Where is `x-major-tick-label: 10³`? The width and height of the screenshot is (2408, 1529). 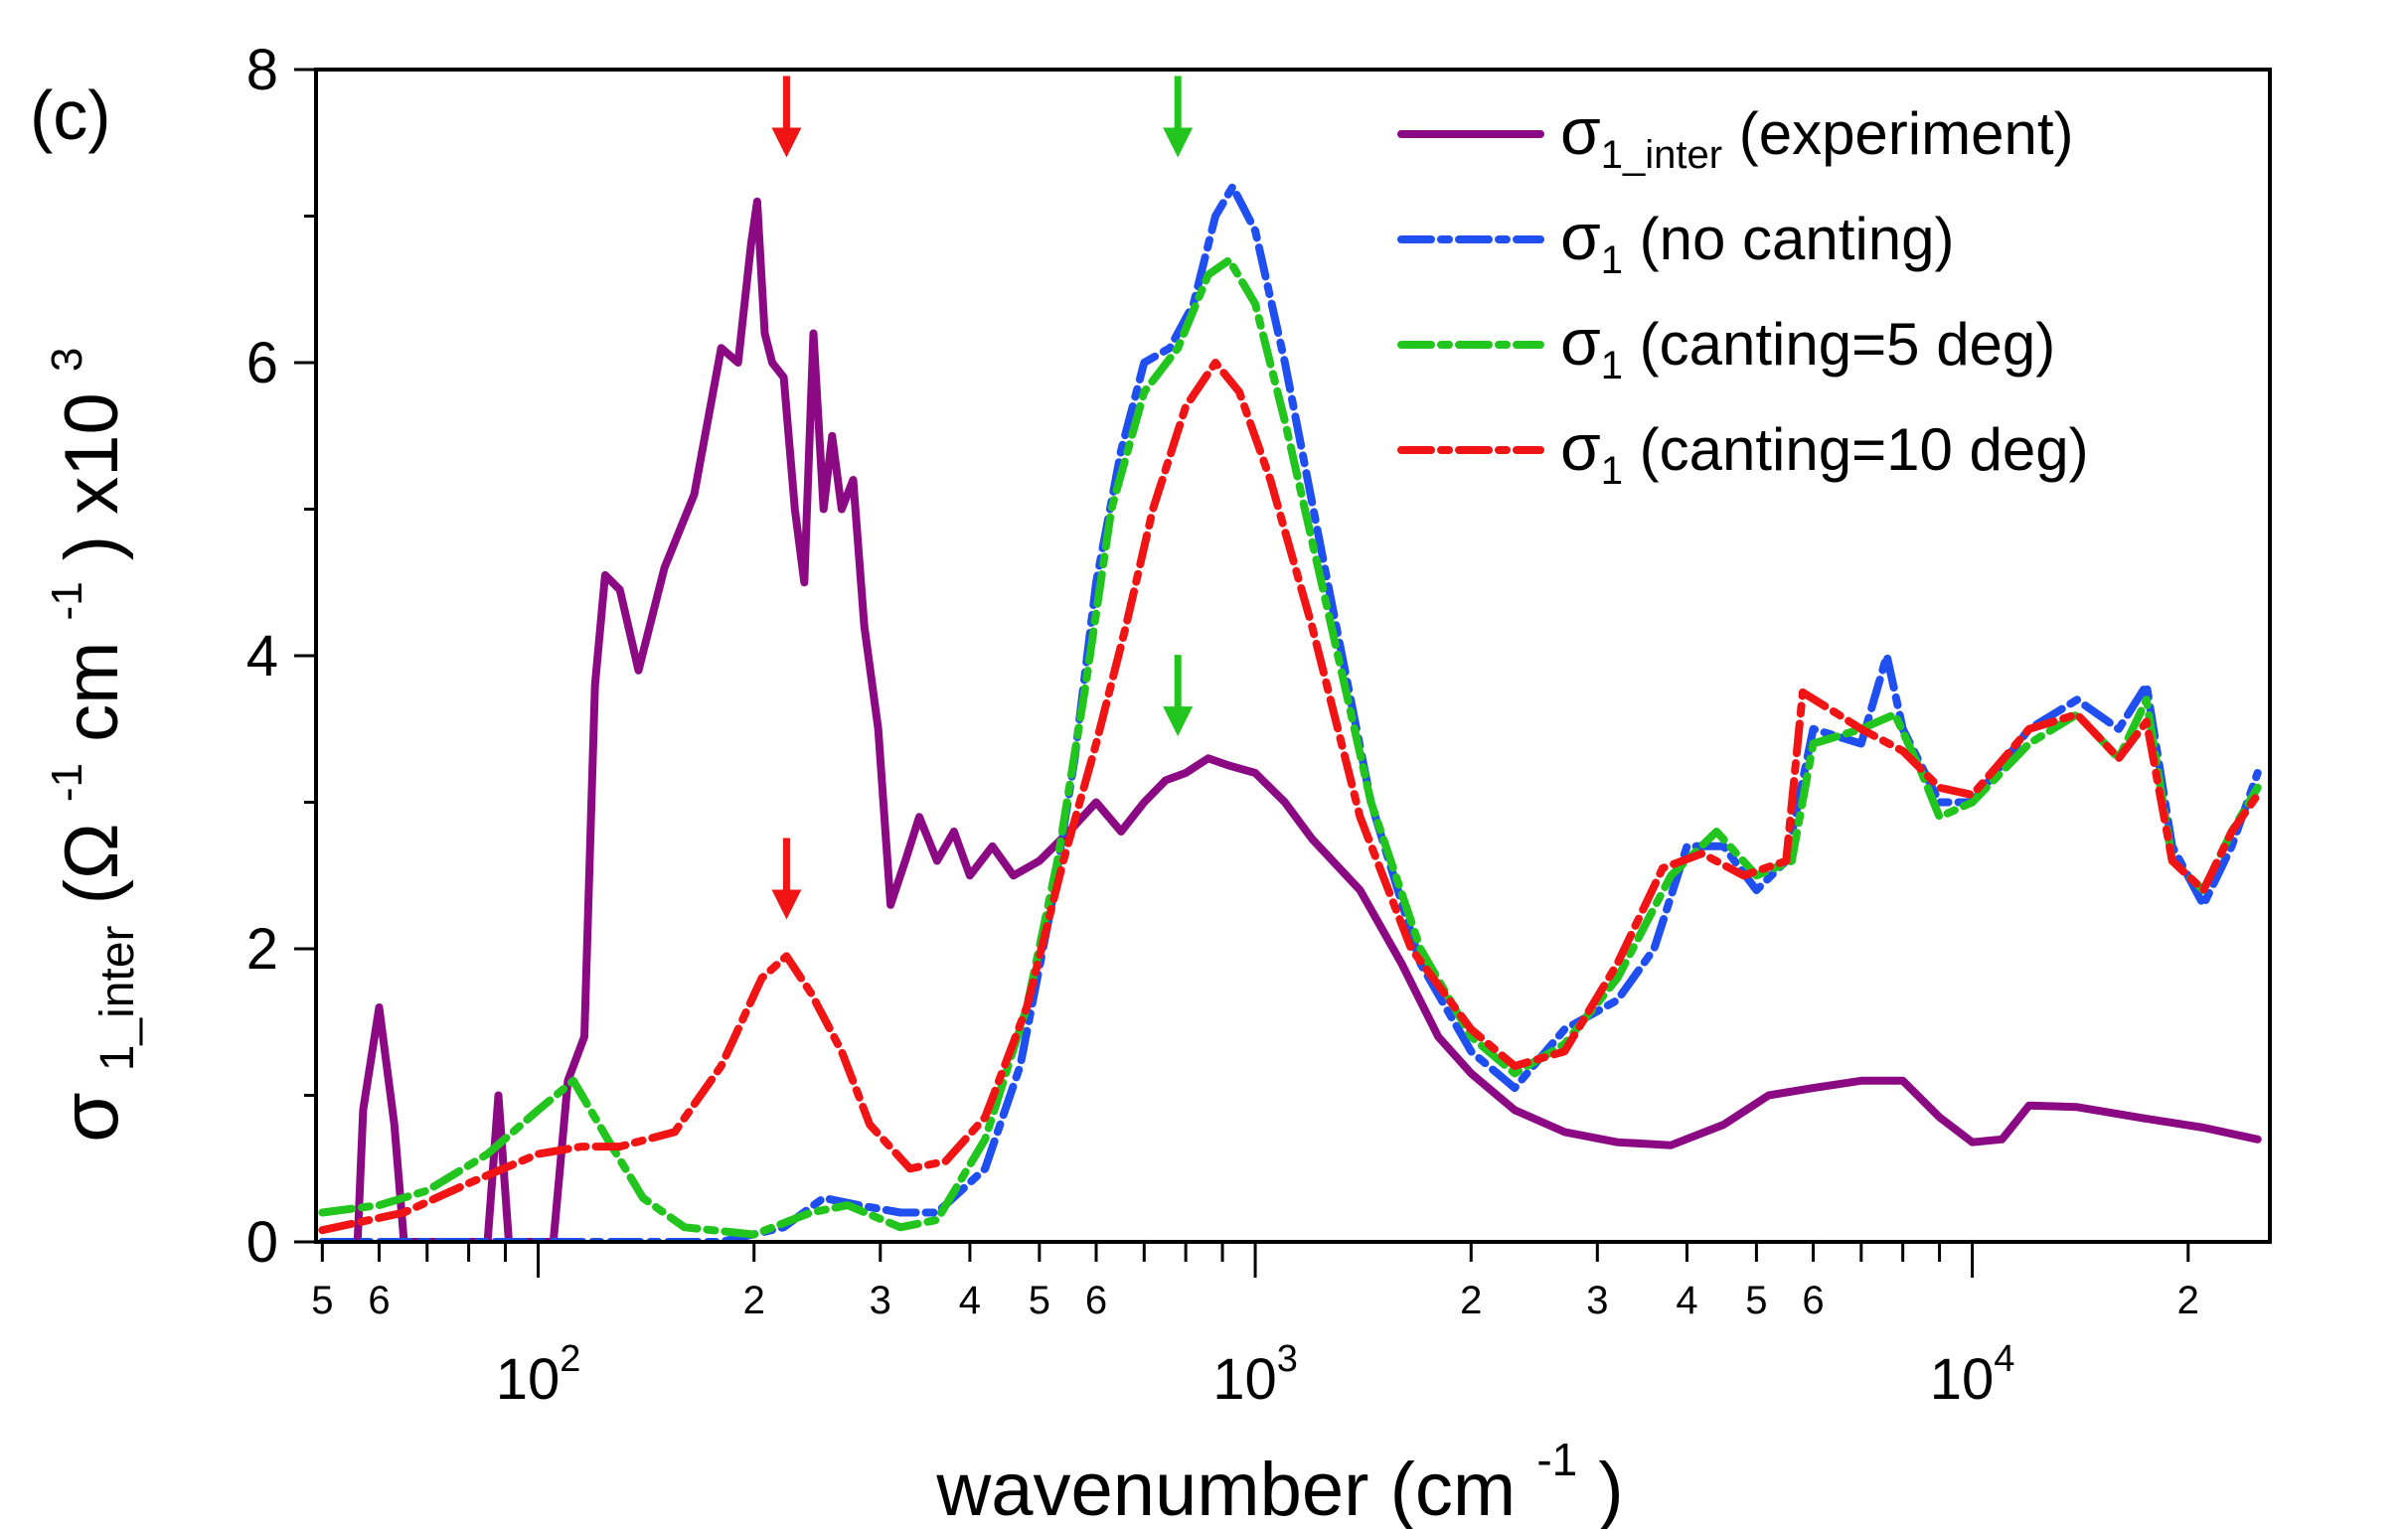 x-major-tick-label: 10³ is located at coordinates (1255, 1375).